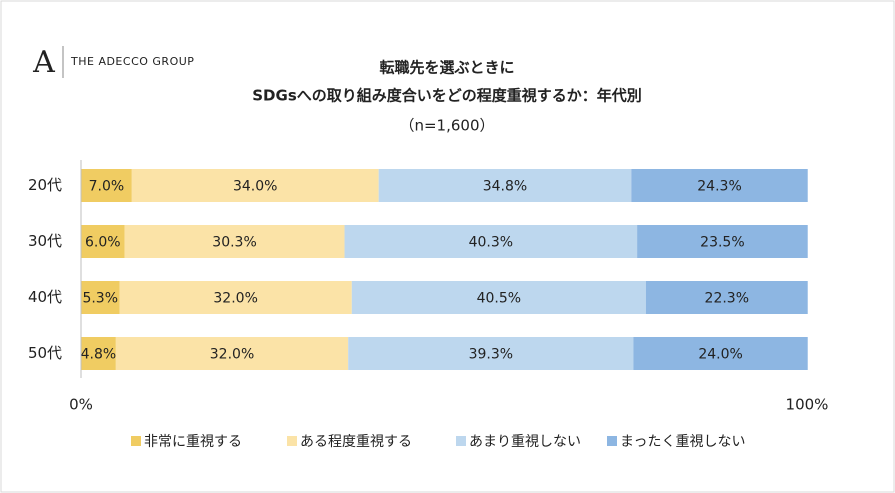 This screenshot has height=493, width=895. What do you see at coordinates (81, 405) in the screenshot?
I see `x-tick-label: 0%` at bounding box center [81, 405].